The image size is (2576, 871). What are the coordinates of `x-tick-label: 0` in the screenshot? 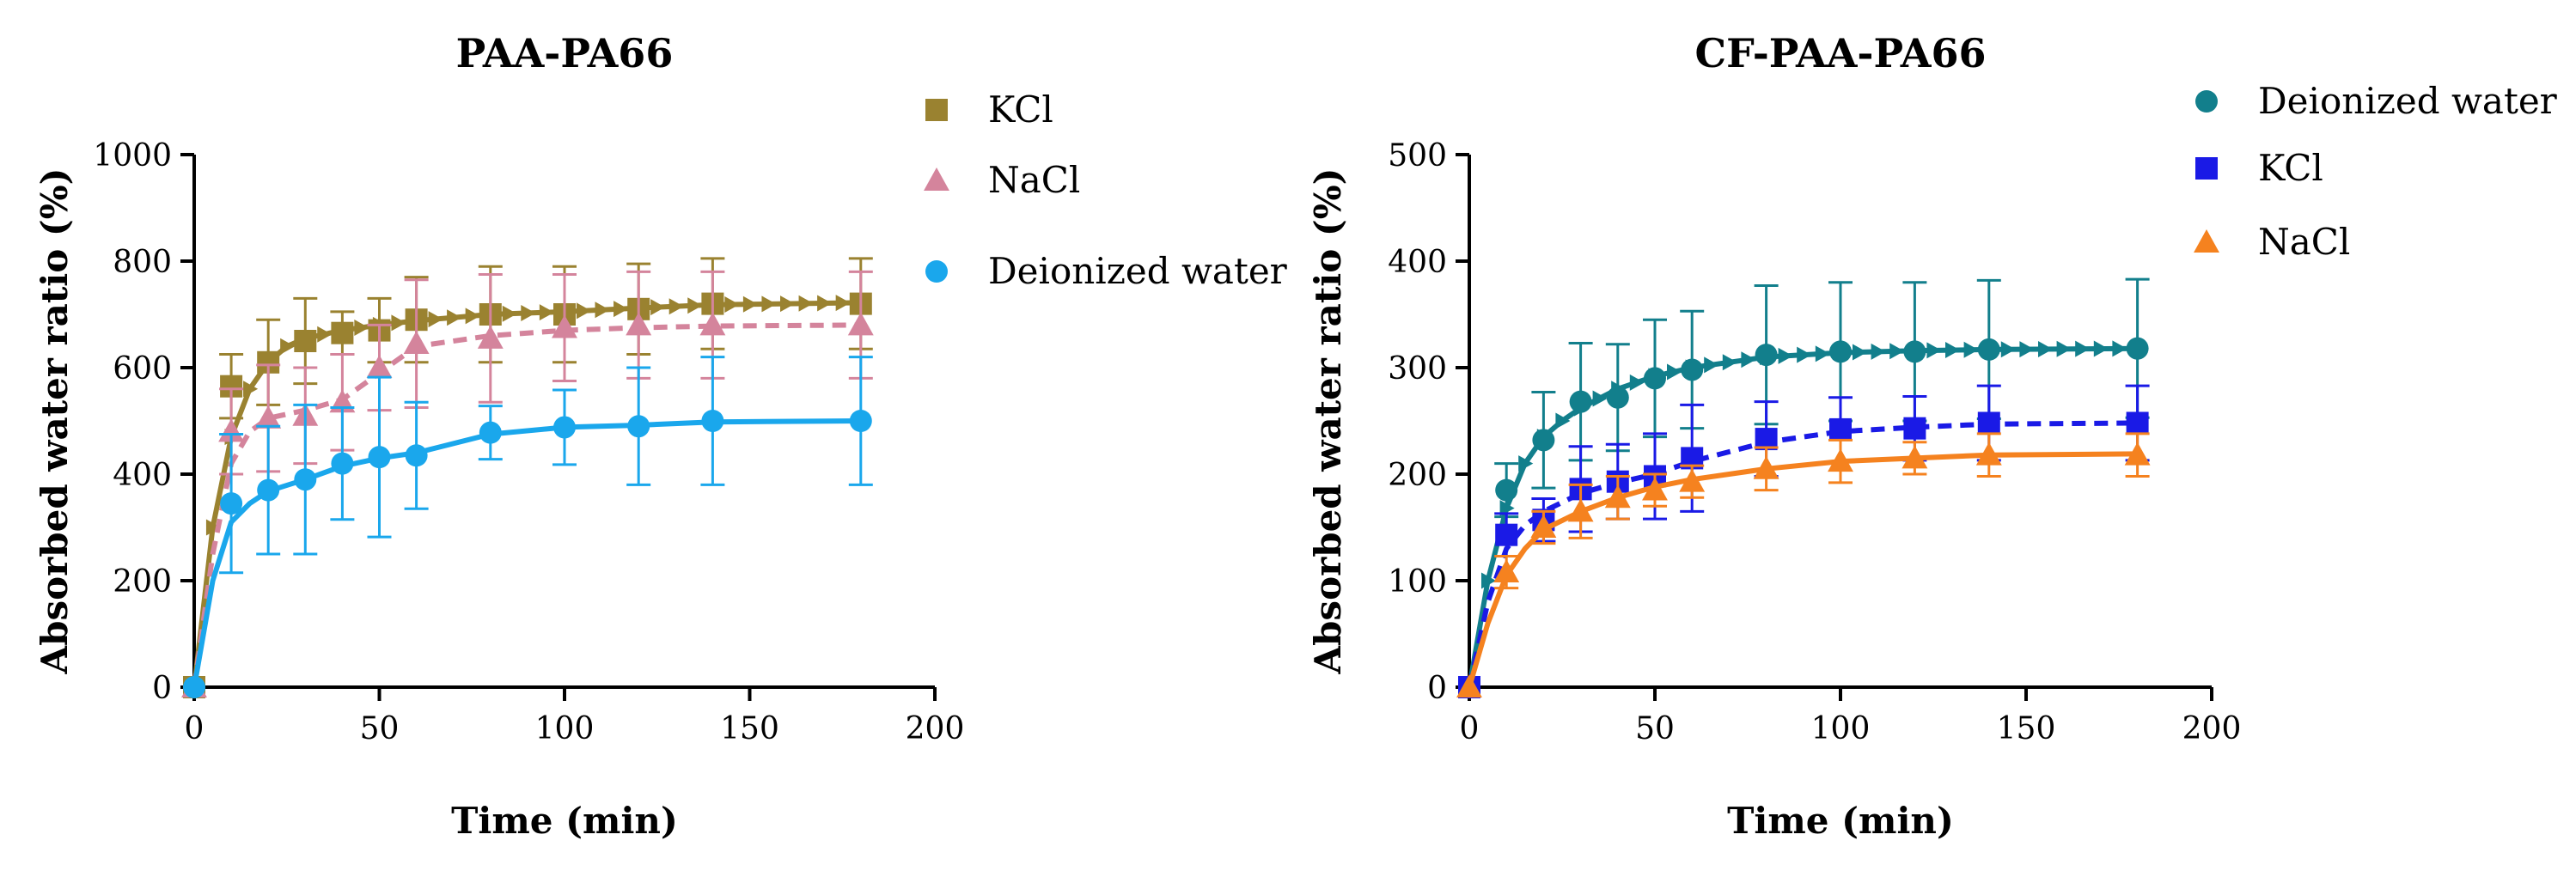 It's located at (1470, 728).